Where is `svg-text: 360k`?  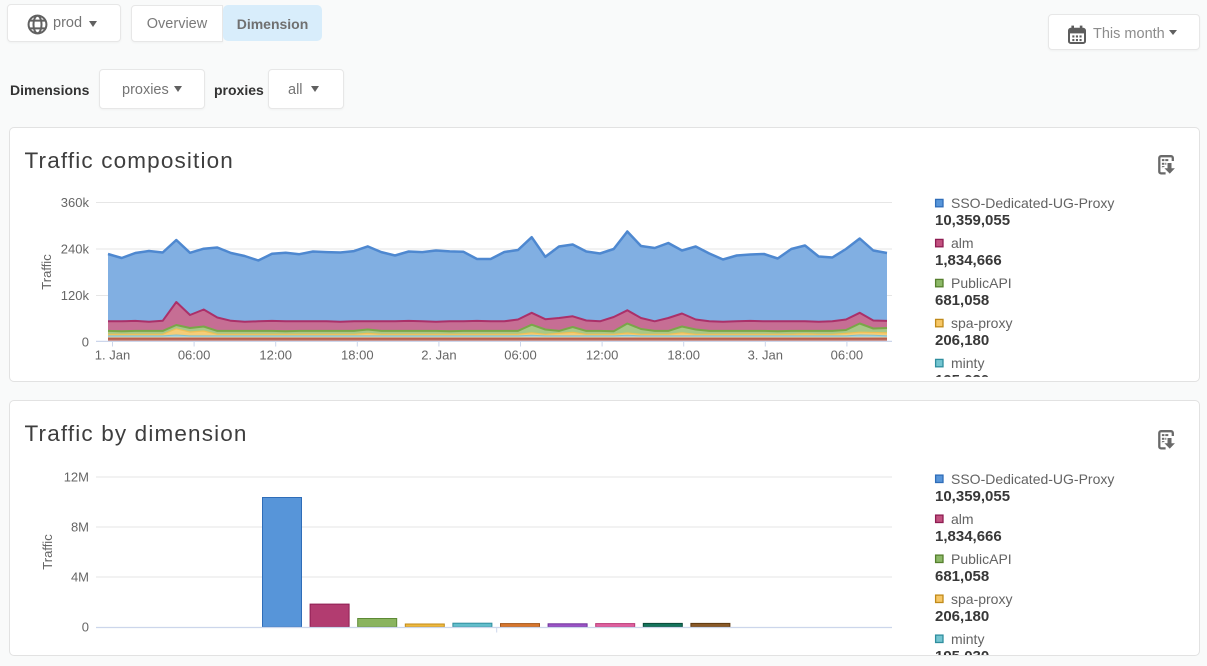
svg-text: 360k is located at coordinates (75, 202).